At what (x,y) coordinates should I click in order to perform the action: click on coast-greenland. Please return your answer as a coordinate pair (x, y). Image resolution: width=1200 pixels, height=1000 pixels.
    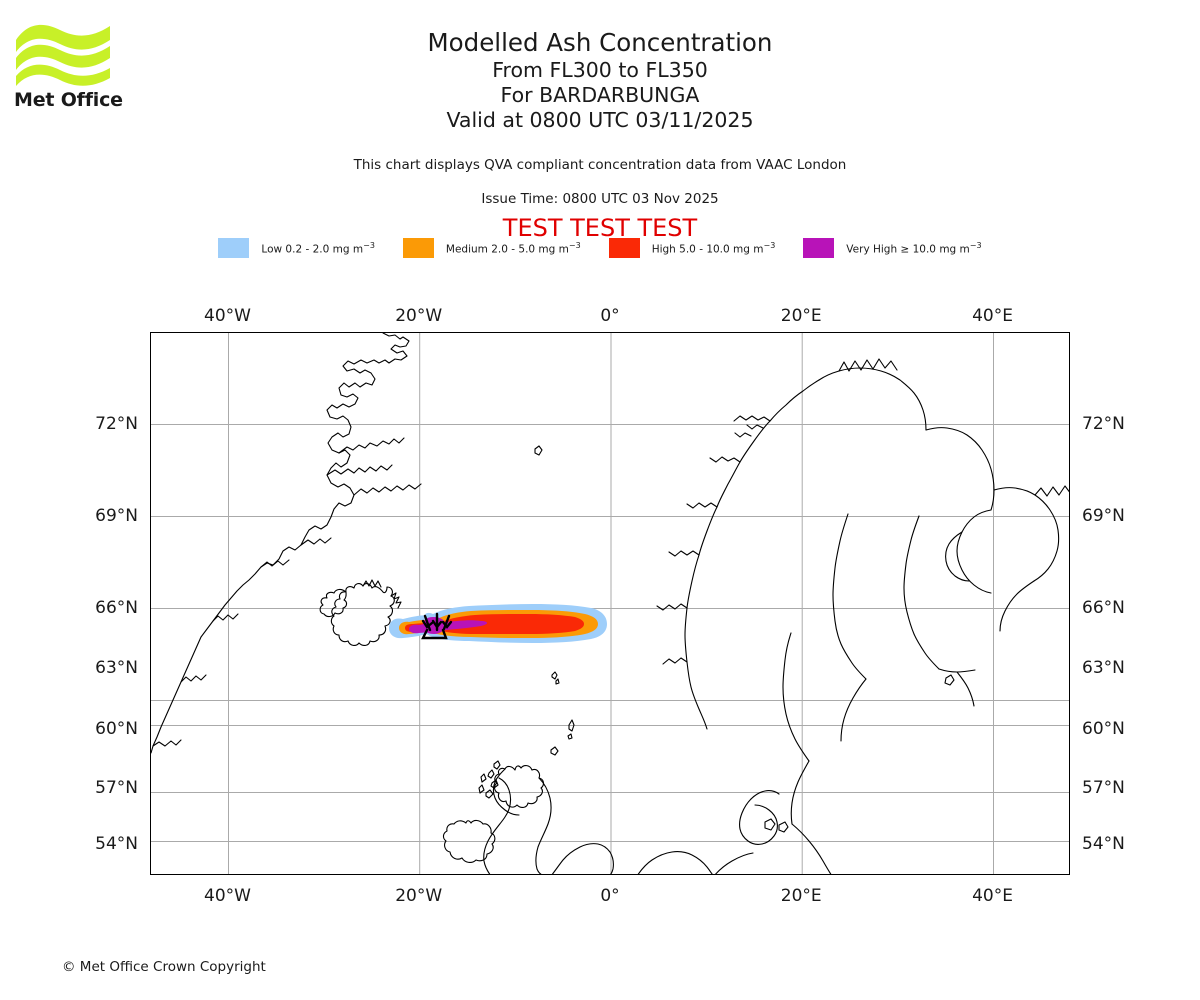
    Looking at the image, I should click on (280, 543).